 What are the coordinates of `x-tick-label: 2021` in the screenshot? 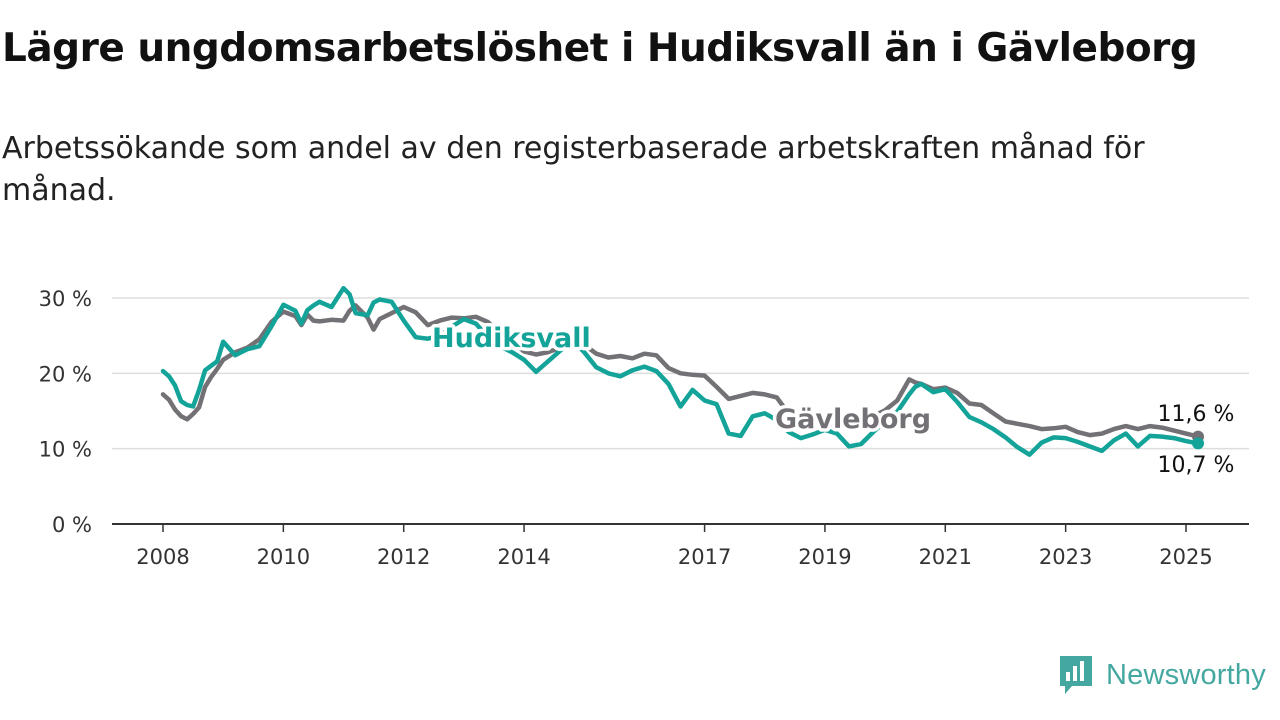 It's located at (945, 557).